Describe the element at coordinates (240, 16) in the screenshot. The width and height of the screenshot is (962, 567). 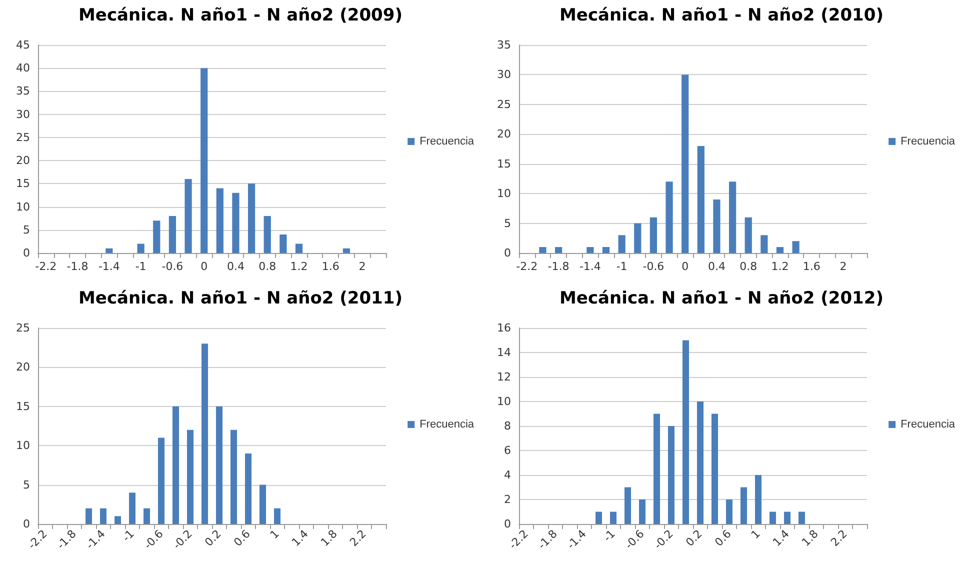
I see `chart-title: Mecánica. N año1 - N año2 (2009)` at that location.